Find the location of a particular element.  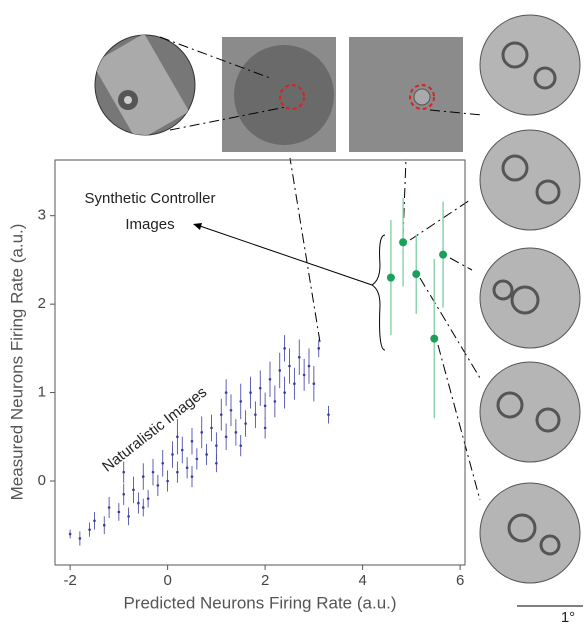

x-tick-label: 4 is located at coordinates (362, 580).